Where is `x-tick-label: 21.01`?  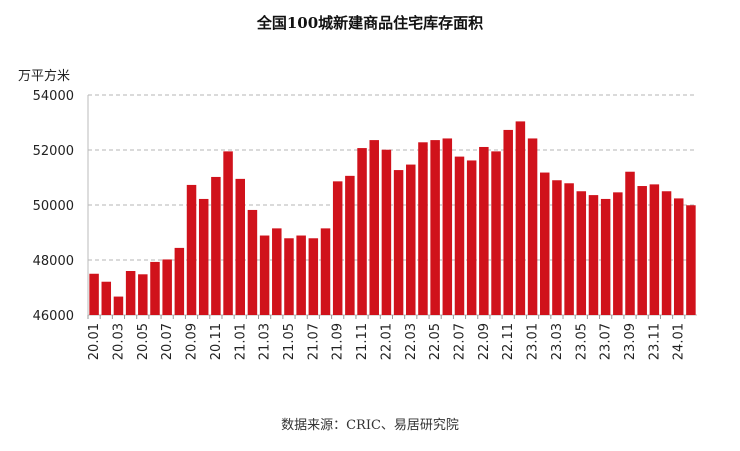
x-tick-label: 21.01 is located at coordinates (240, 341).